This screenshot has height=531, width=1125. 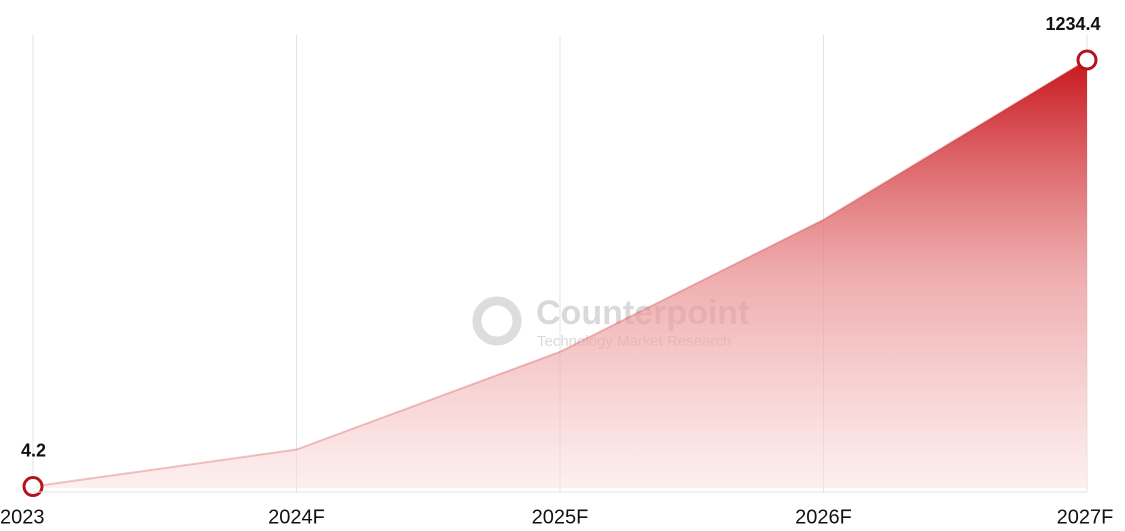 I want to click on x-tick-label: 2026F, so click(x=823, y=517).